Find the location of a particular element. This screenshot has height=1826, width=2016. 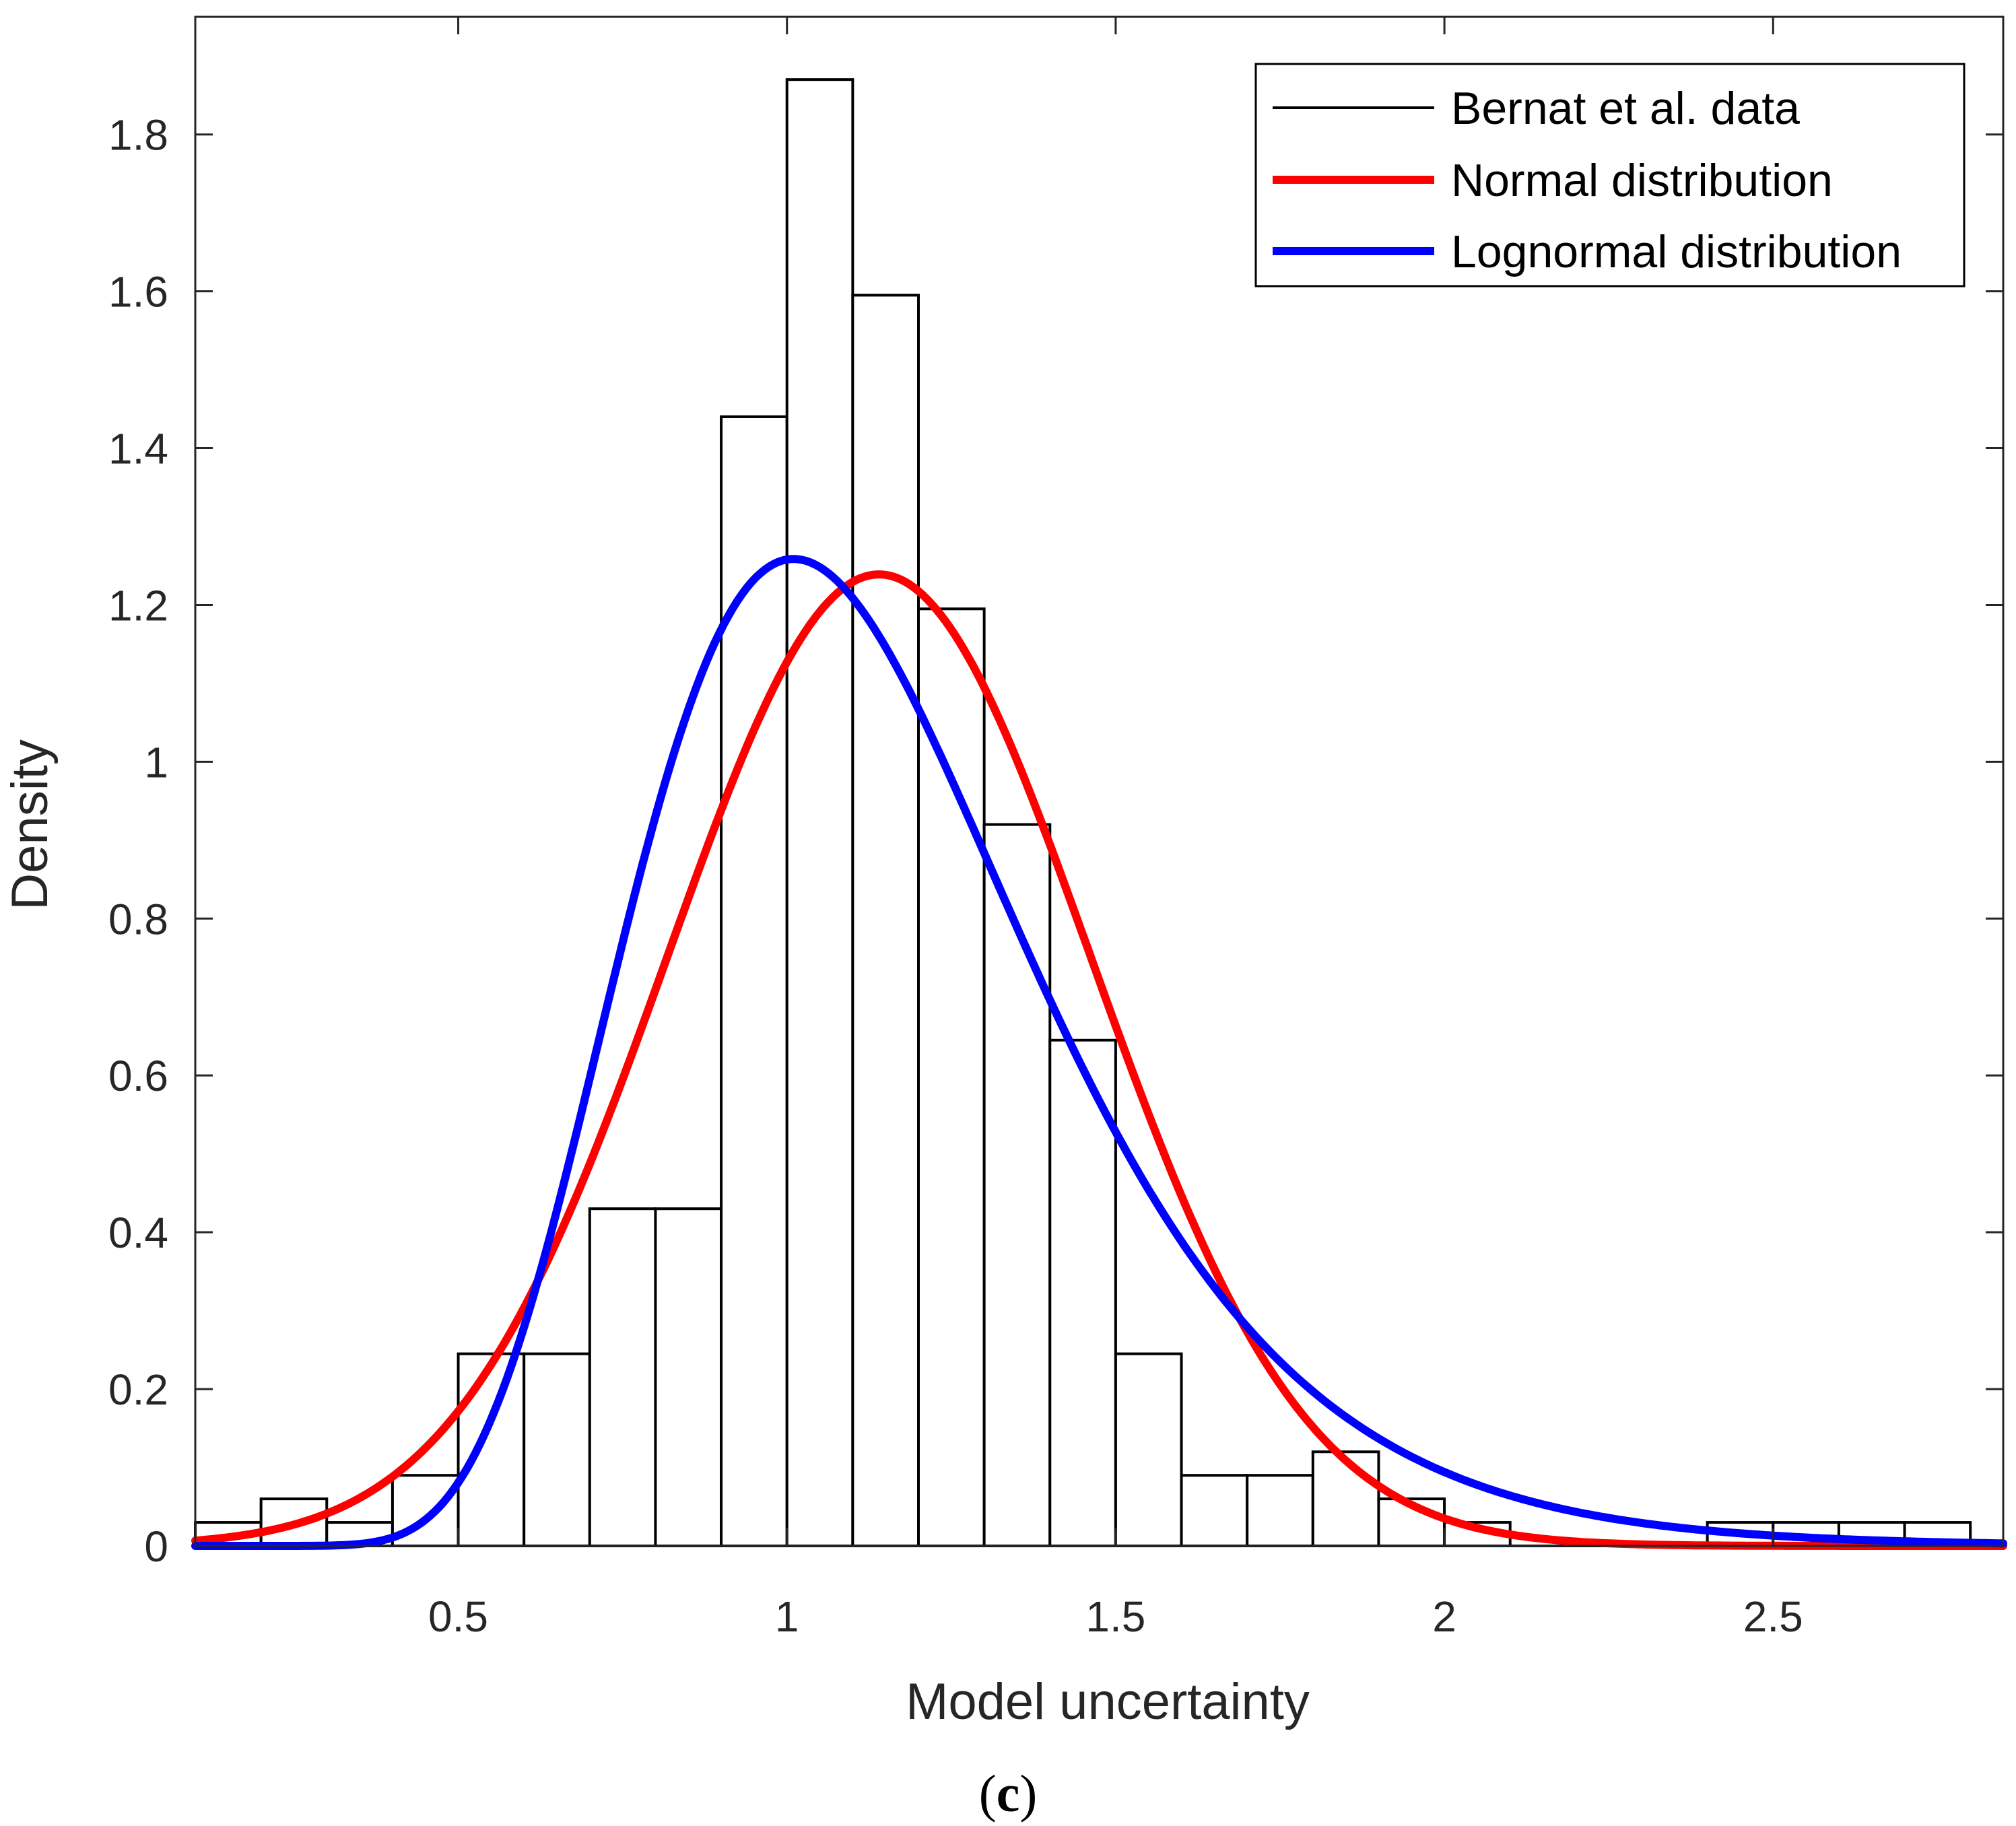

y-tick-label: 1.6 is located at coordinates (138, 292).